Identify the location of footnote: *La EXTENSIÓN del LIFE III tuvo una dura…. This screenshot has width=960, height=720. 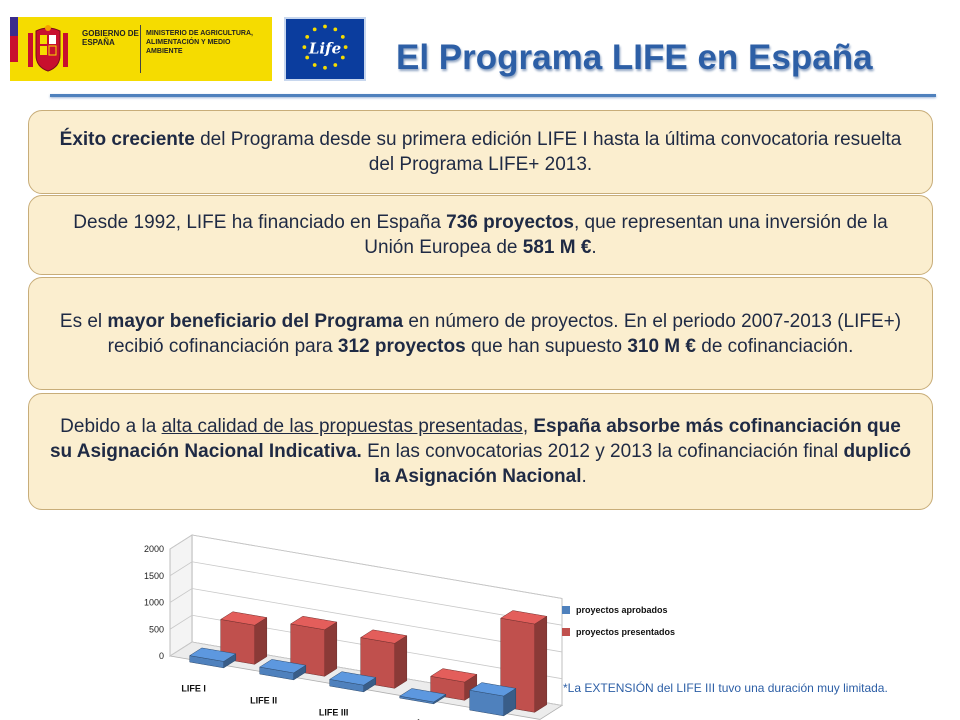
(725, 688).